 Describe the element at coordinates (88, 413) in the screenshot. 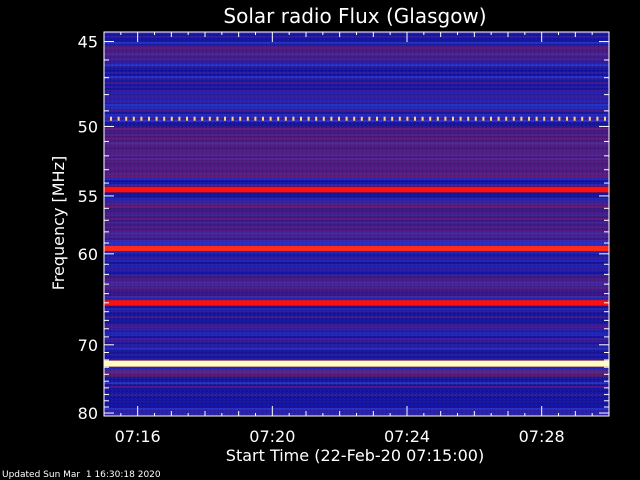

I see `y-tick-label: 80` at that location.